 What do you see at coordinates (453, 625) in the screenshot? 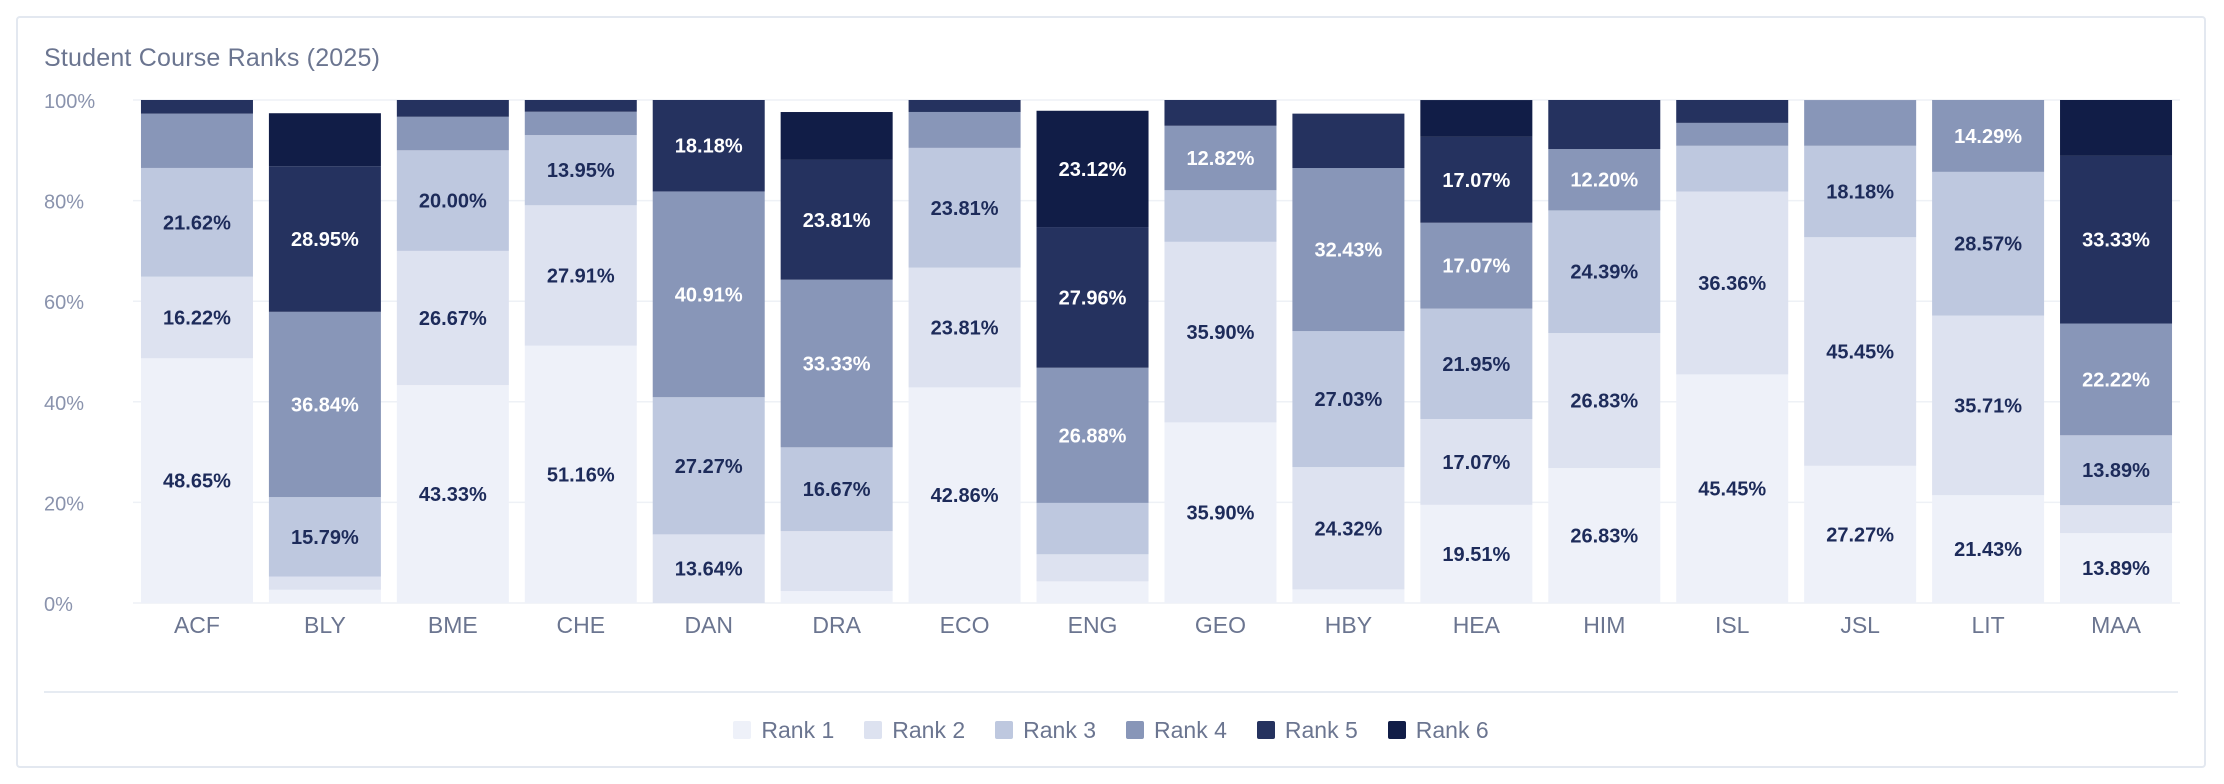
I see `x-tick-label: BME` at bounding box center [453, 625].